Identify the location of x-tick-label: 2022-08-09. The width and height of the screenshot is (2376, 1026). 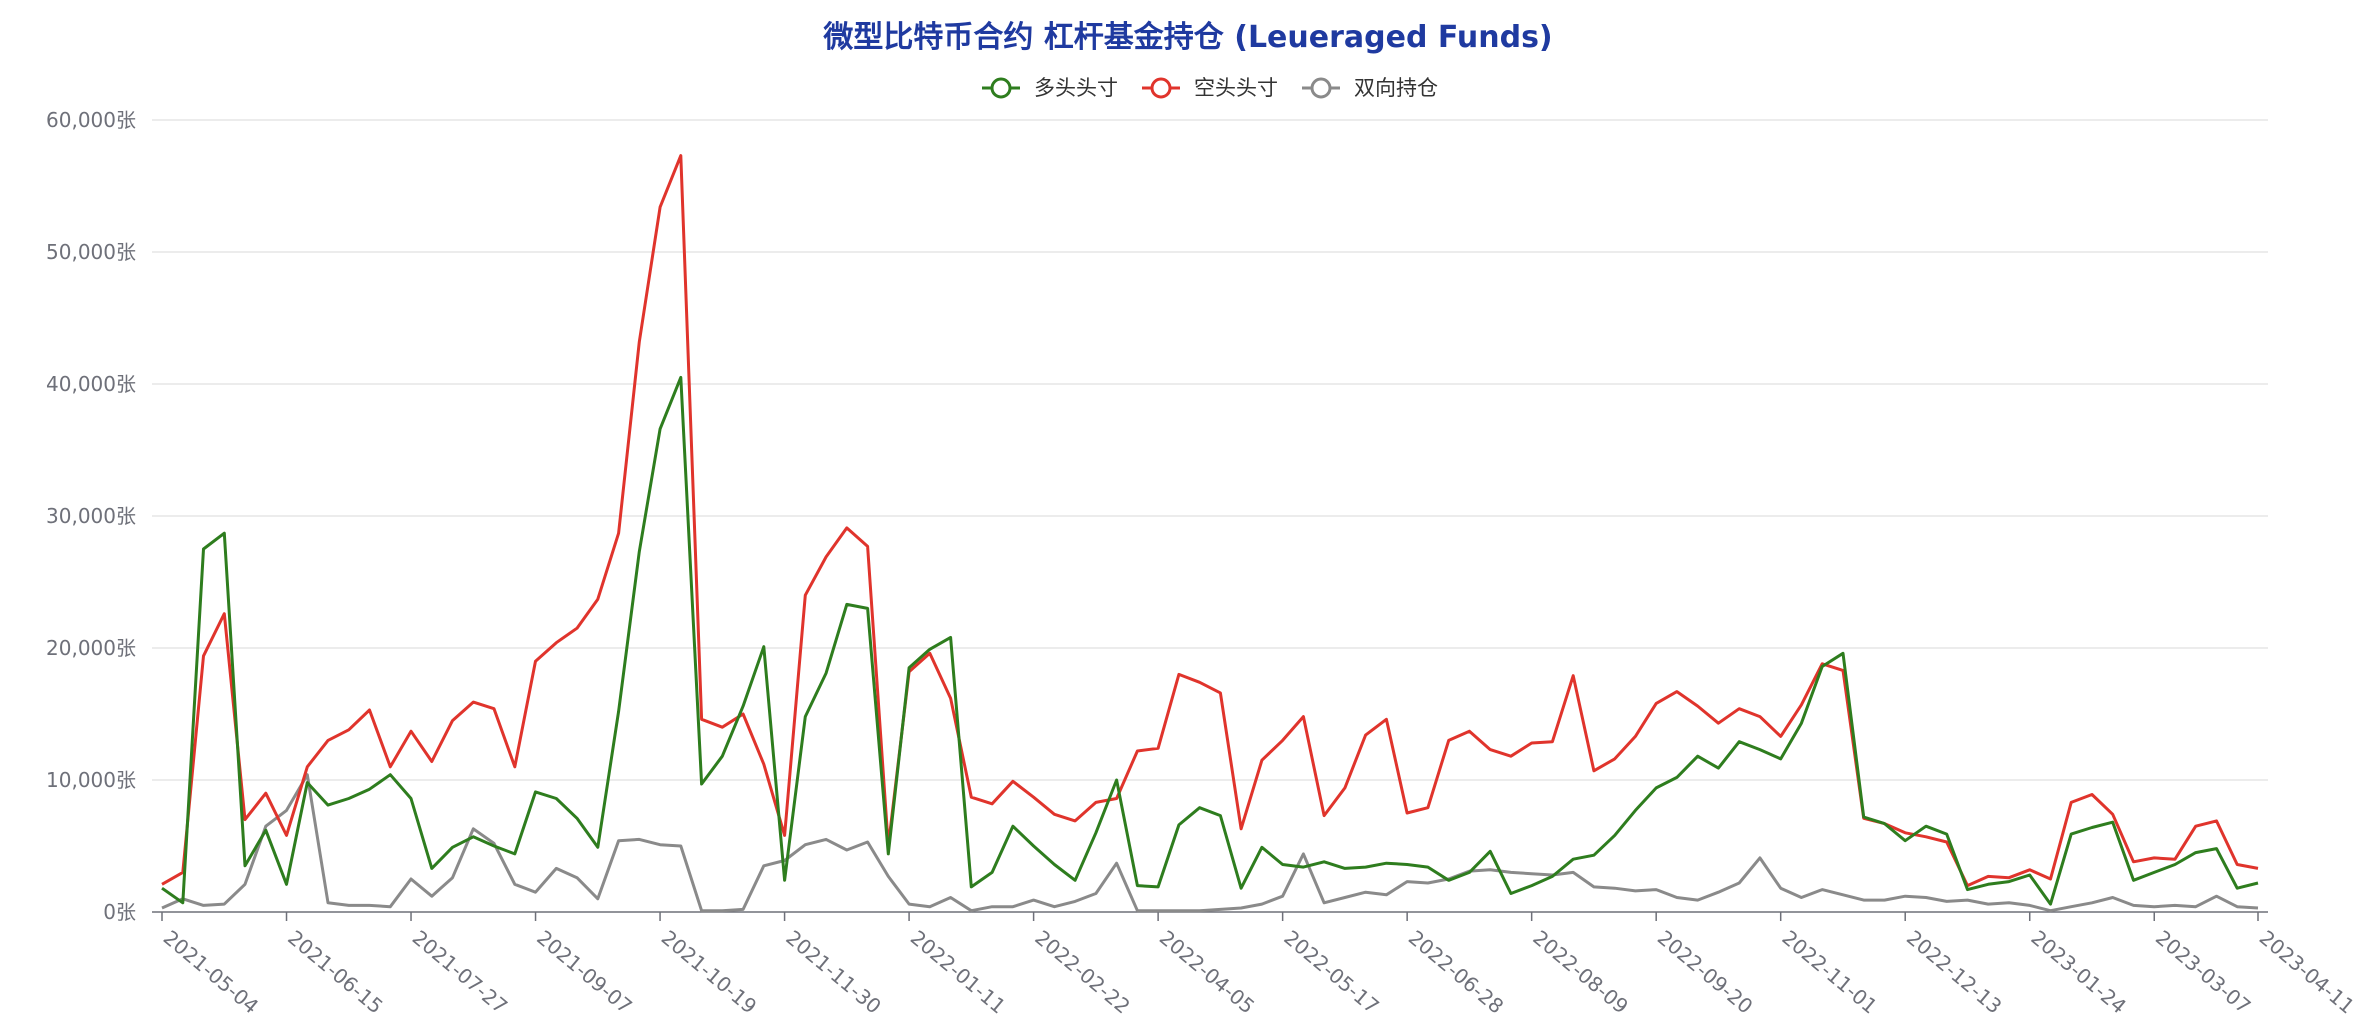
(1580, 971).